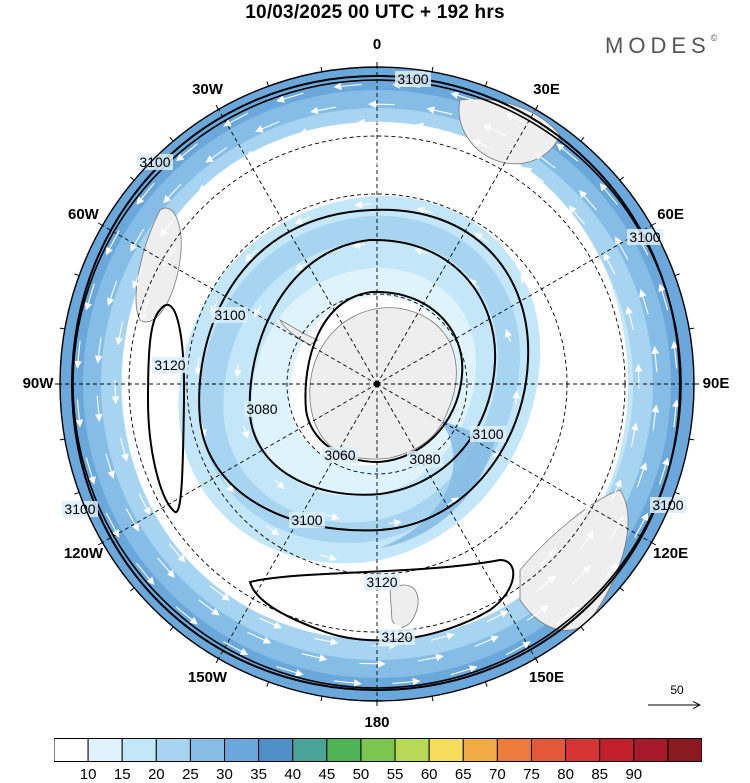 The height and width of the screenshot is (783, 750). What do you see at coordinates (339, 455) in the screenshot?
I see `contour-label: 3060` at bounding box center [339, 455].